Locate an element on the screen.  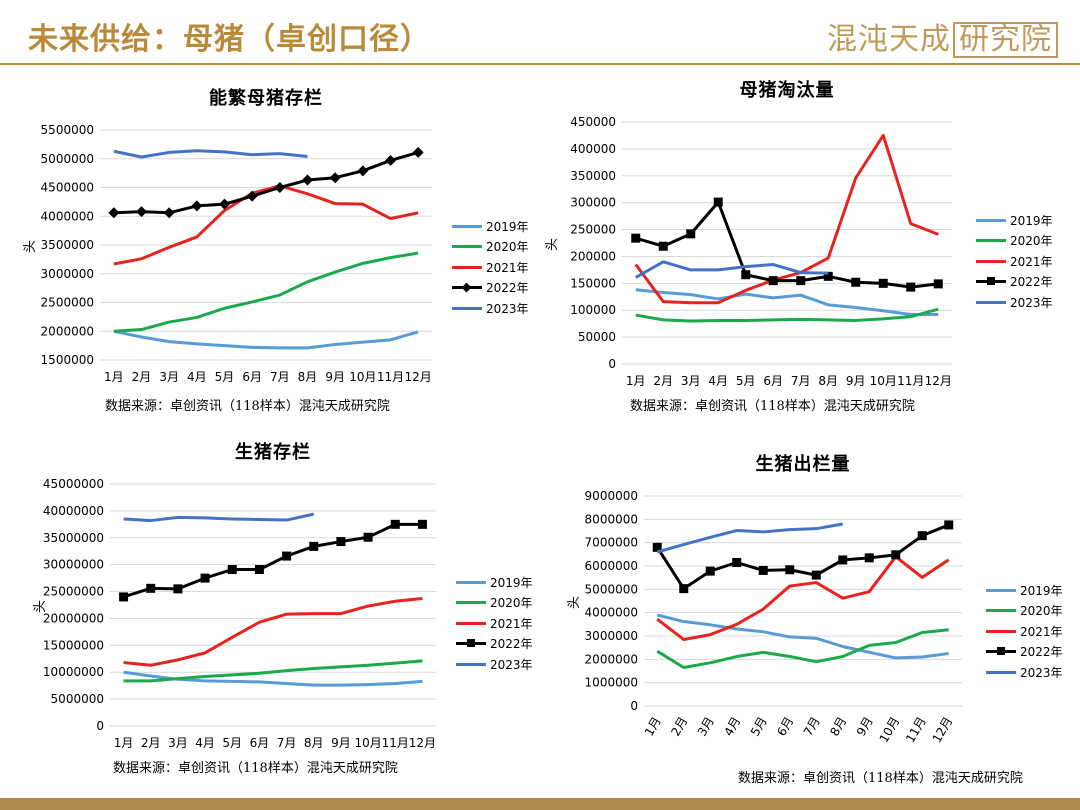
y-tick-label: 2000000 is located at coordinates (67, 331).